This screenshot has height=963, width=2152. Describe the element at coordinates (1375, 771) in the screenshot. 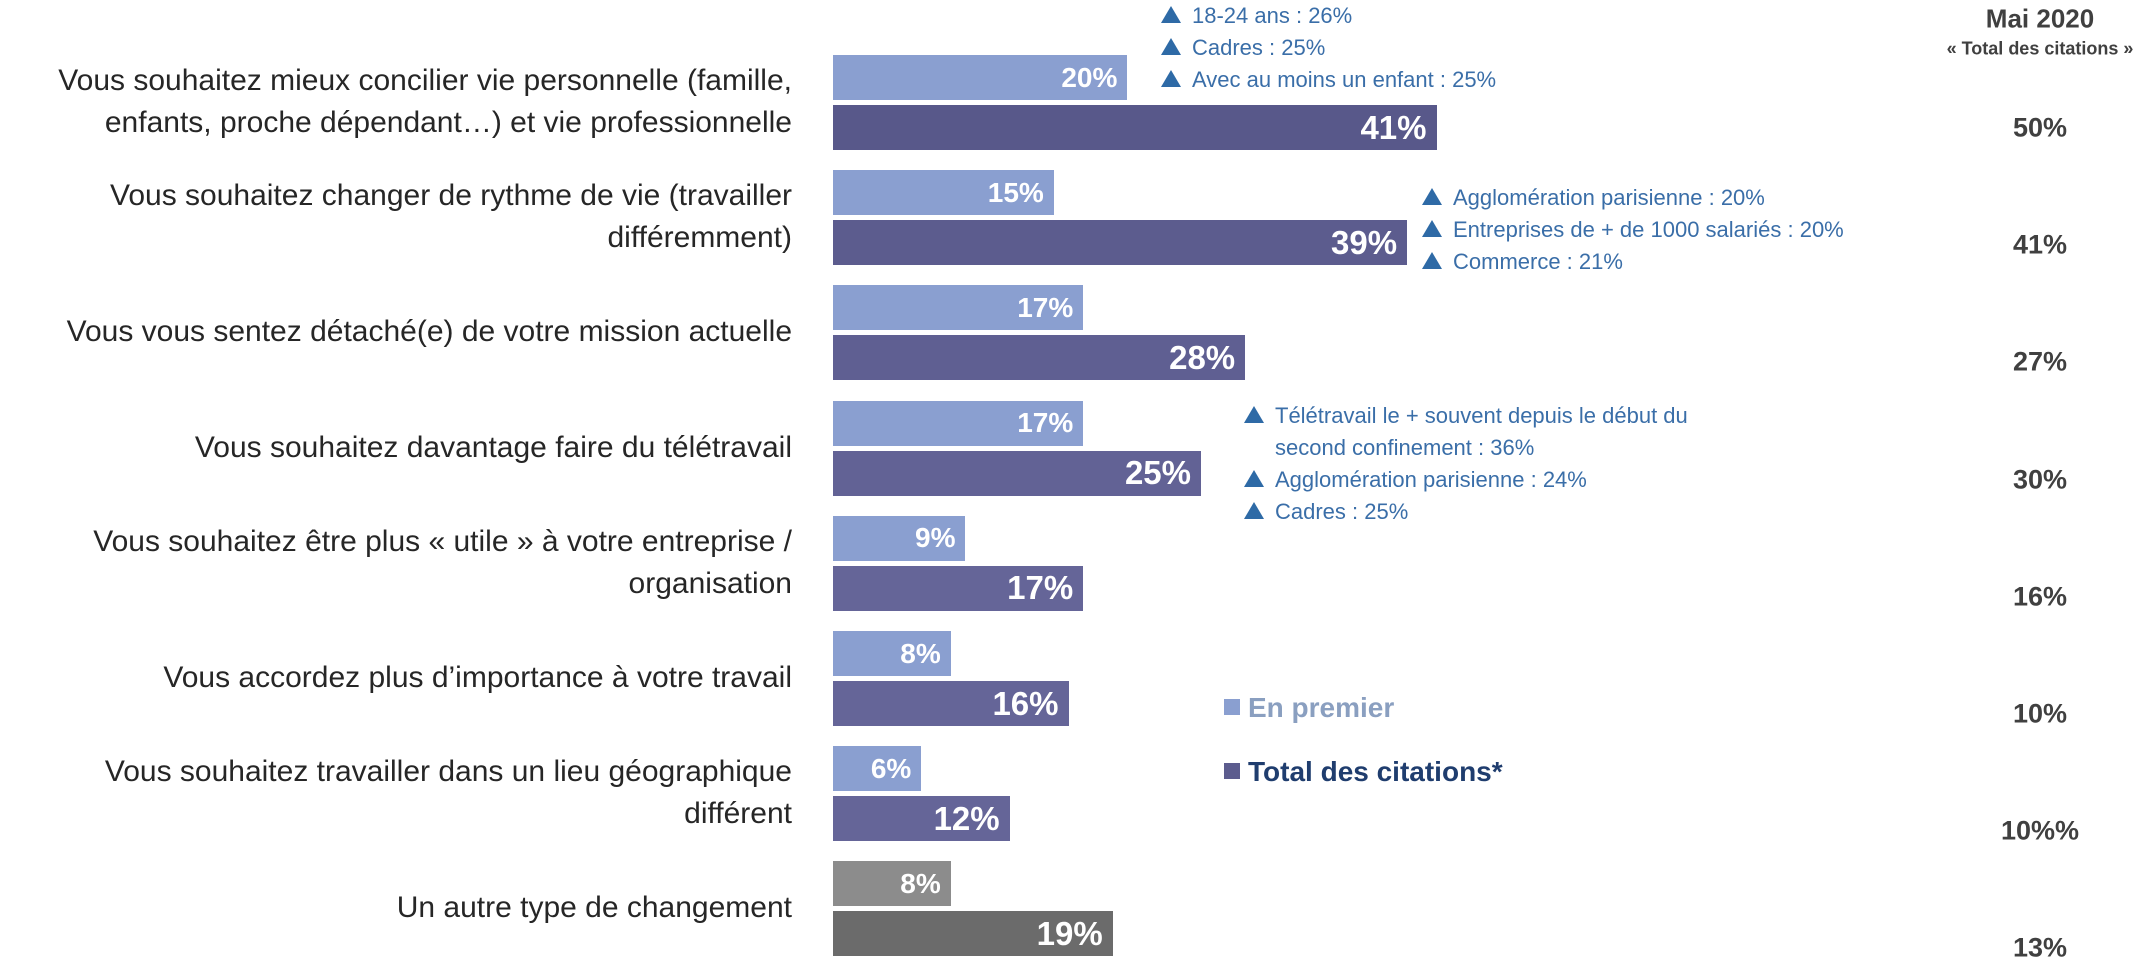

I see `legend-label: Total des citations*` at that location.